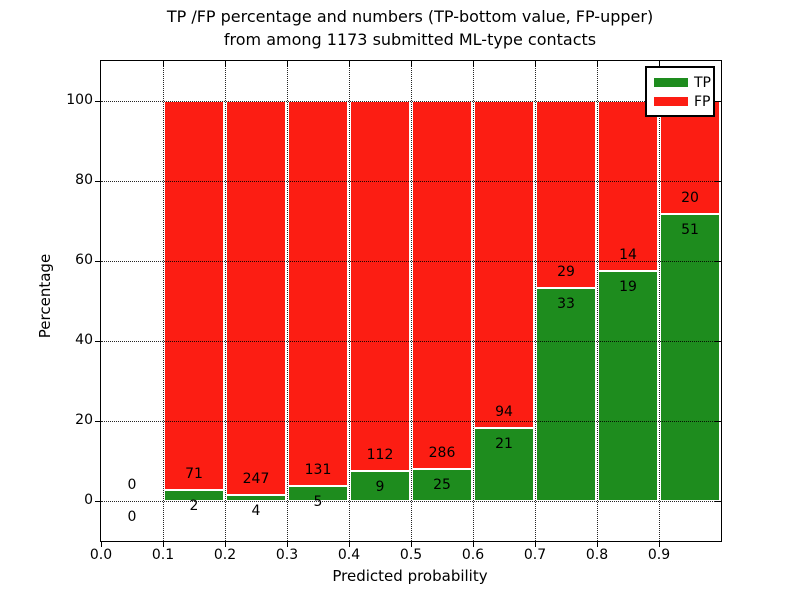 The image size is (800, 600). I want to click on y-tick-label: 40, so click(84, 340).